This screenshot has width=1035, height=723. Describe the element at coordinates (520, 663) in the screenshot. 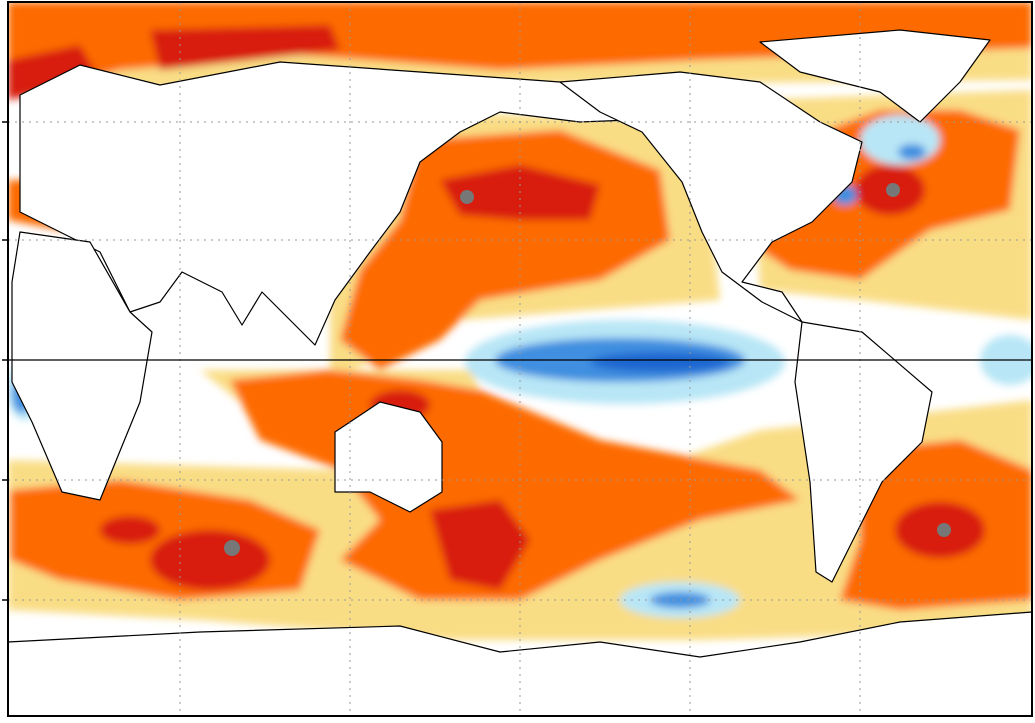

I see `antarctica` at that location.